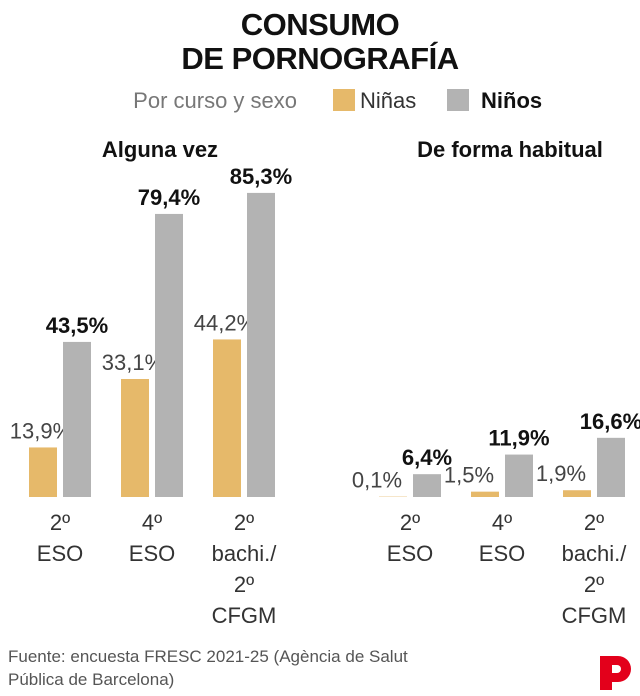 The width and height of the screenshot is (640, 696). I want to click on value-label: 1,5%, so click(469, 475).